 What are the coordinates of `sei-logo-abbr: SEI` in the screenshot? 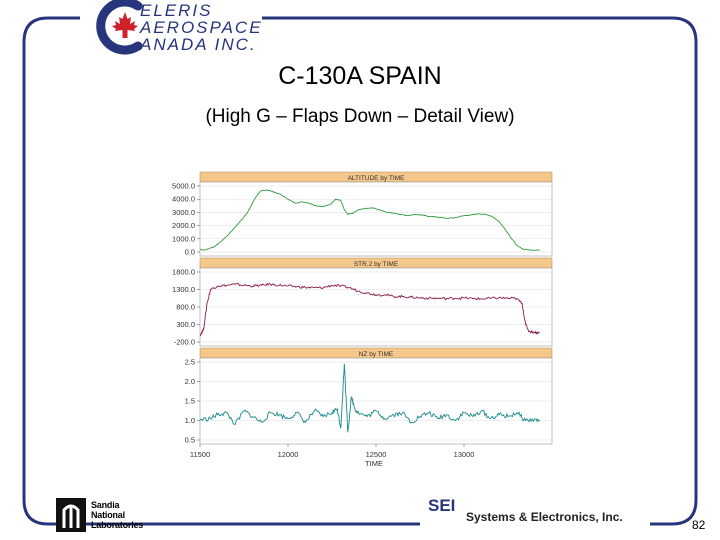 It's located at (442, 505).